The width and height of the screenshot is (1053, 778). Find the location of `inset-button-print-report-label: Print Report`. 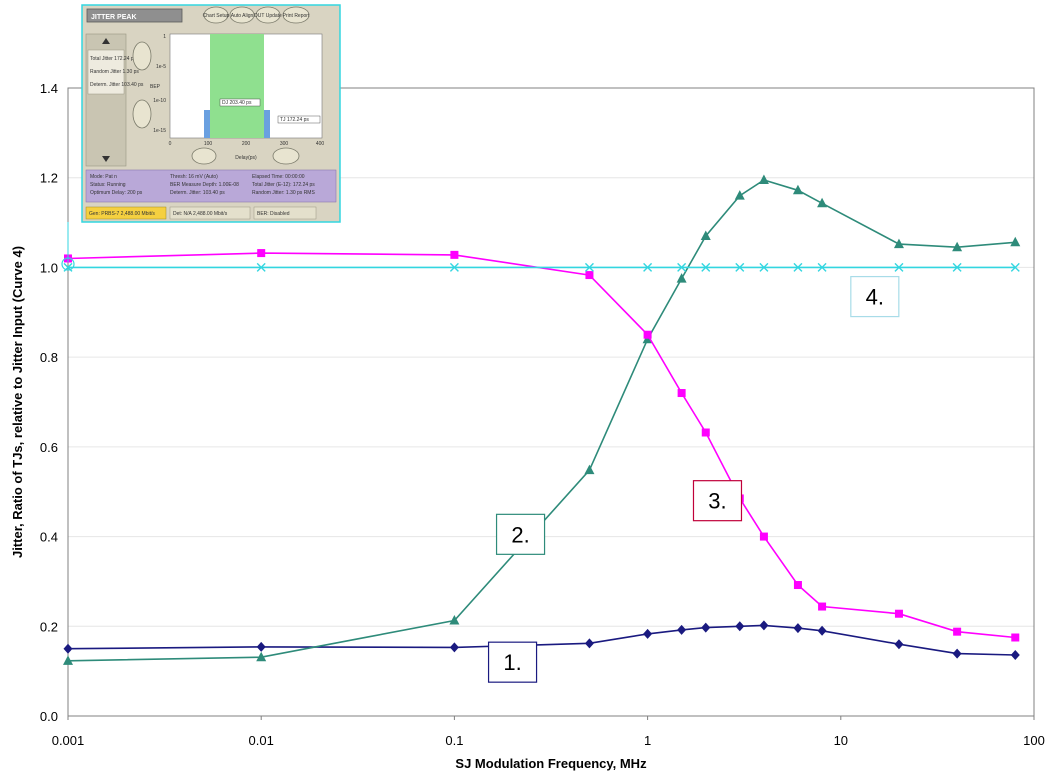

inset-button-print-report-label: Print Report is located at coordinates (296, 16).